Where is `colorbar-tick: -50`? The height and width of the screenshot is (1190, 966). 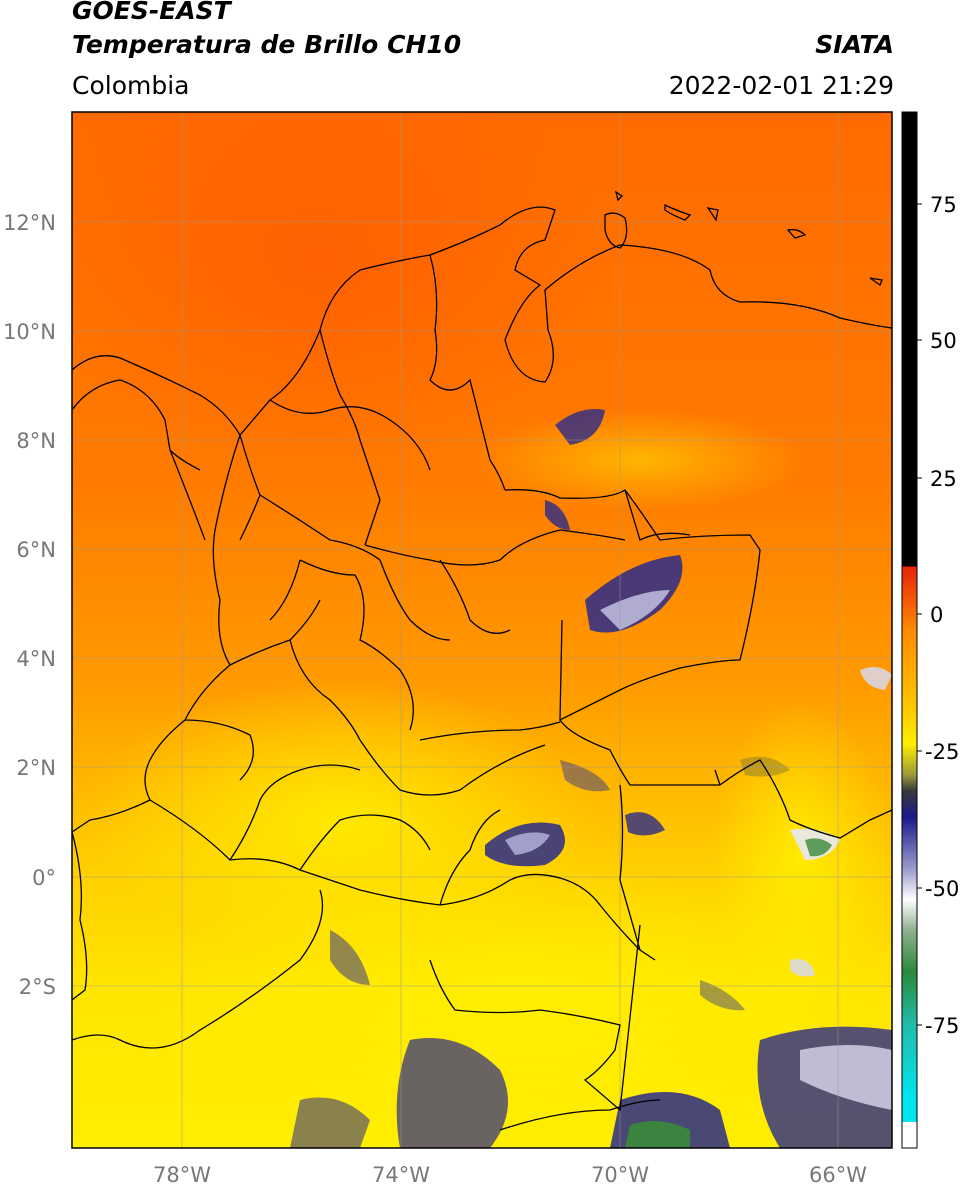 colorbar-tick: -50 is located at coordinates (942, 889).